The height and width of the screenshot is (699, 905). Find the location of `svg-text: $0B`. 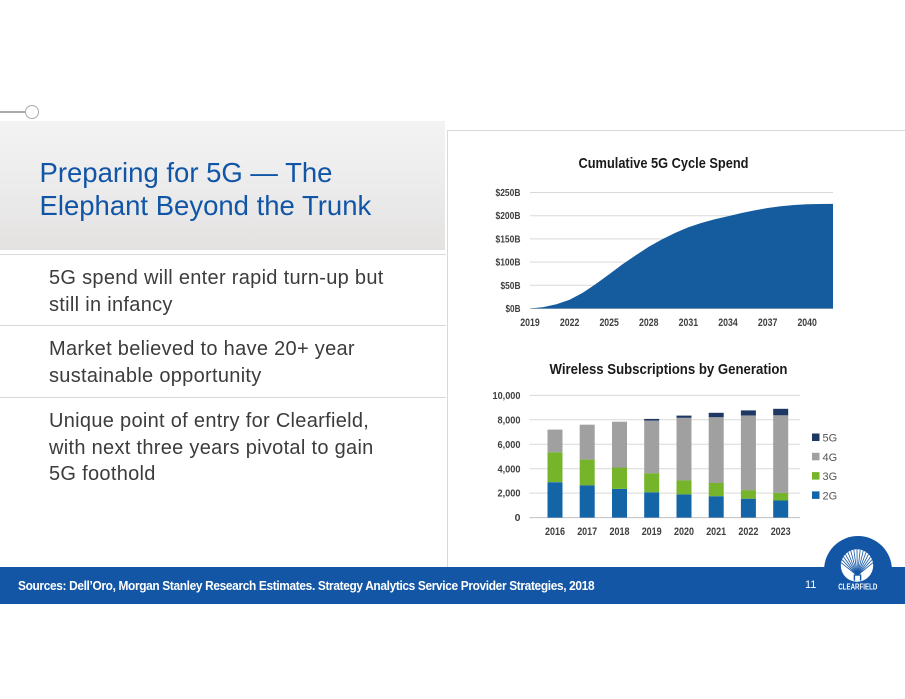

svg-text: $0B is located at coordinates (513, 309).